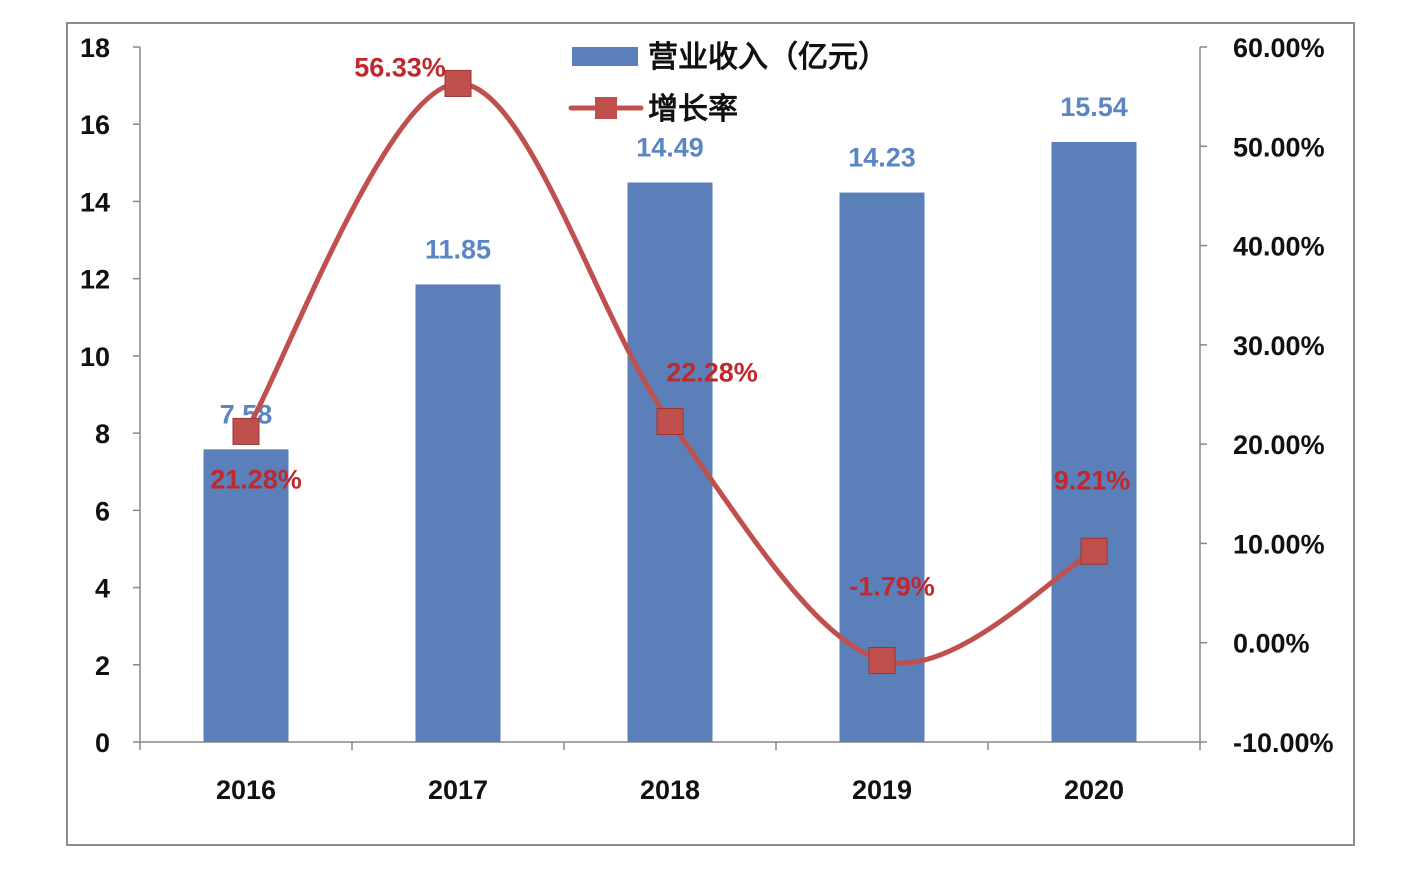  What do you see at coordinates (95, 202) in the screenshot?
I see `left-tick-label: 14` at bounding box center [95, 202].